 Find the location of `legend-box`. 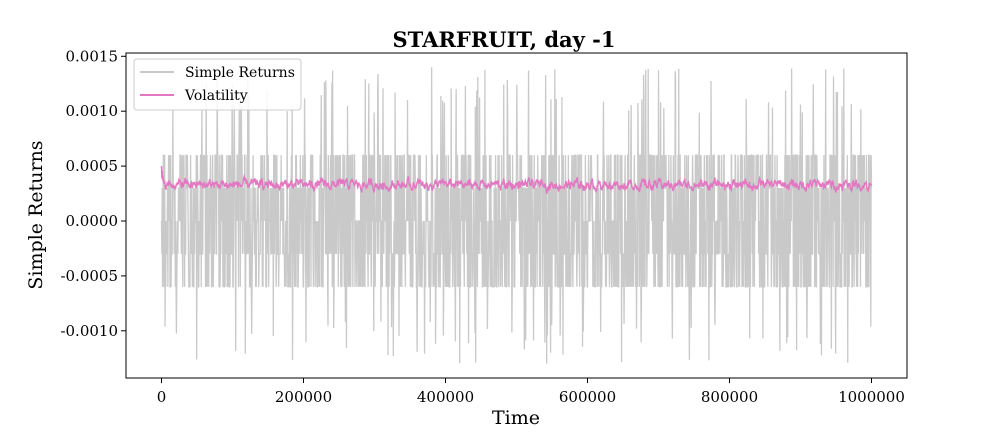

legend-box is located at coordinates (217, 84).